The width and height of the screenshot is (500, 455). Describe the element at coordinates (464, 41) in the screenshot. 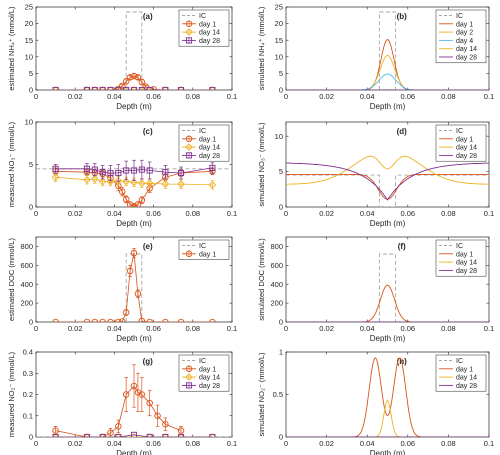

I see `legend-label-day-4: day 4` at that location.